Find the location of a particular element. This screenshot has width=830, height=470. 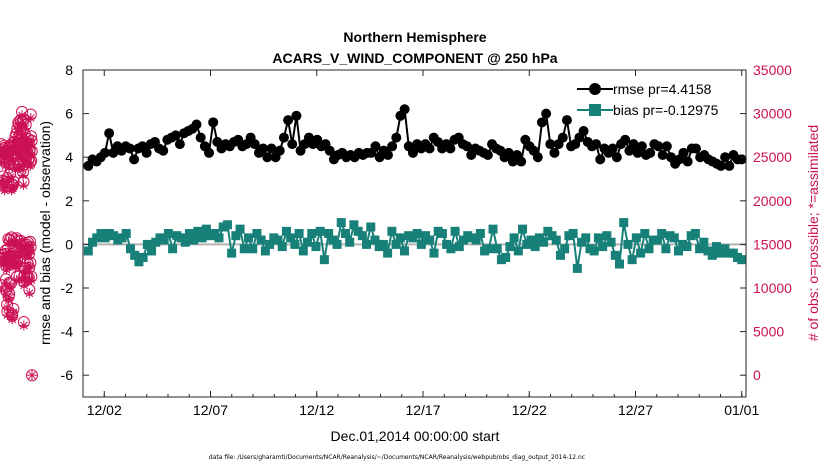

x-tick-label: 12/22 is located at coordinates (529, 410).